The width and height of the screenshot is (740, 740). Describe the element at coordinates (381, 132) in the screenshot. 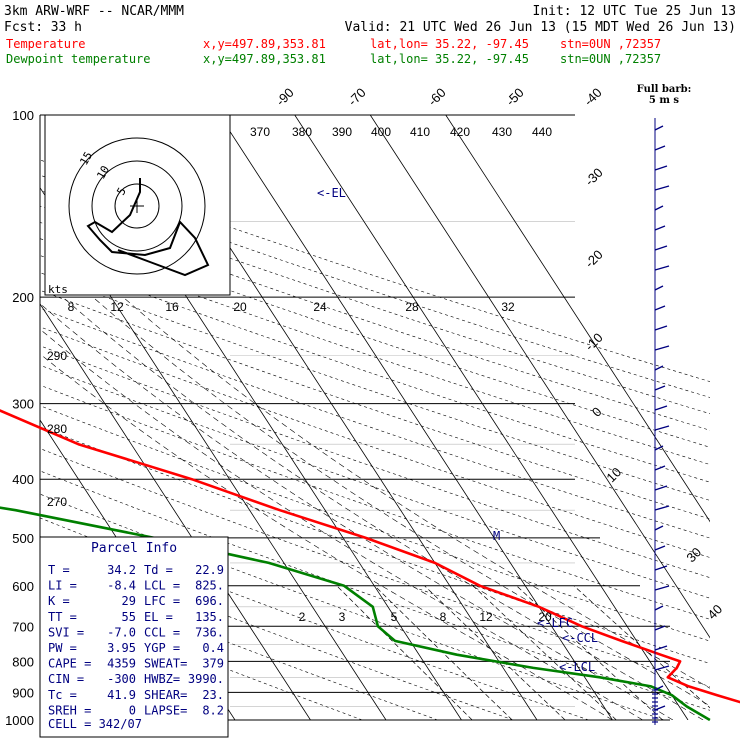

I see `theta-label: 400` at that location.